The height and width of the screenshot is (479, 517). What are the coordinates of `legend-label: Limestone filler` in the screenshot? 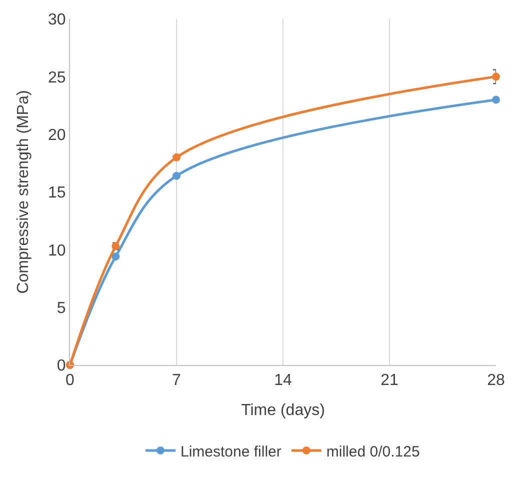 It's located at (231, 451).